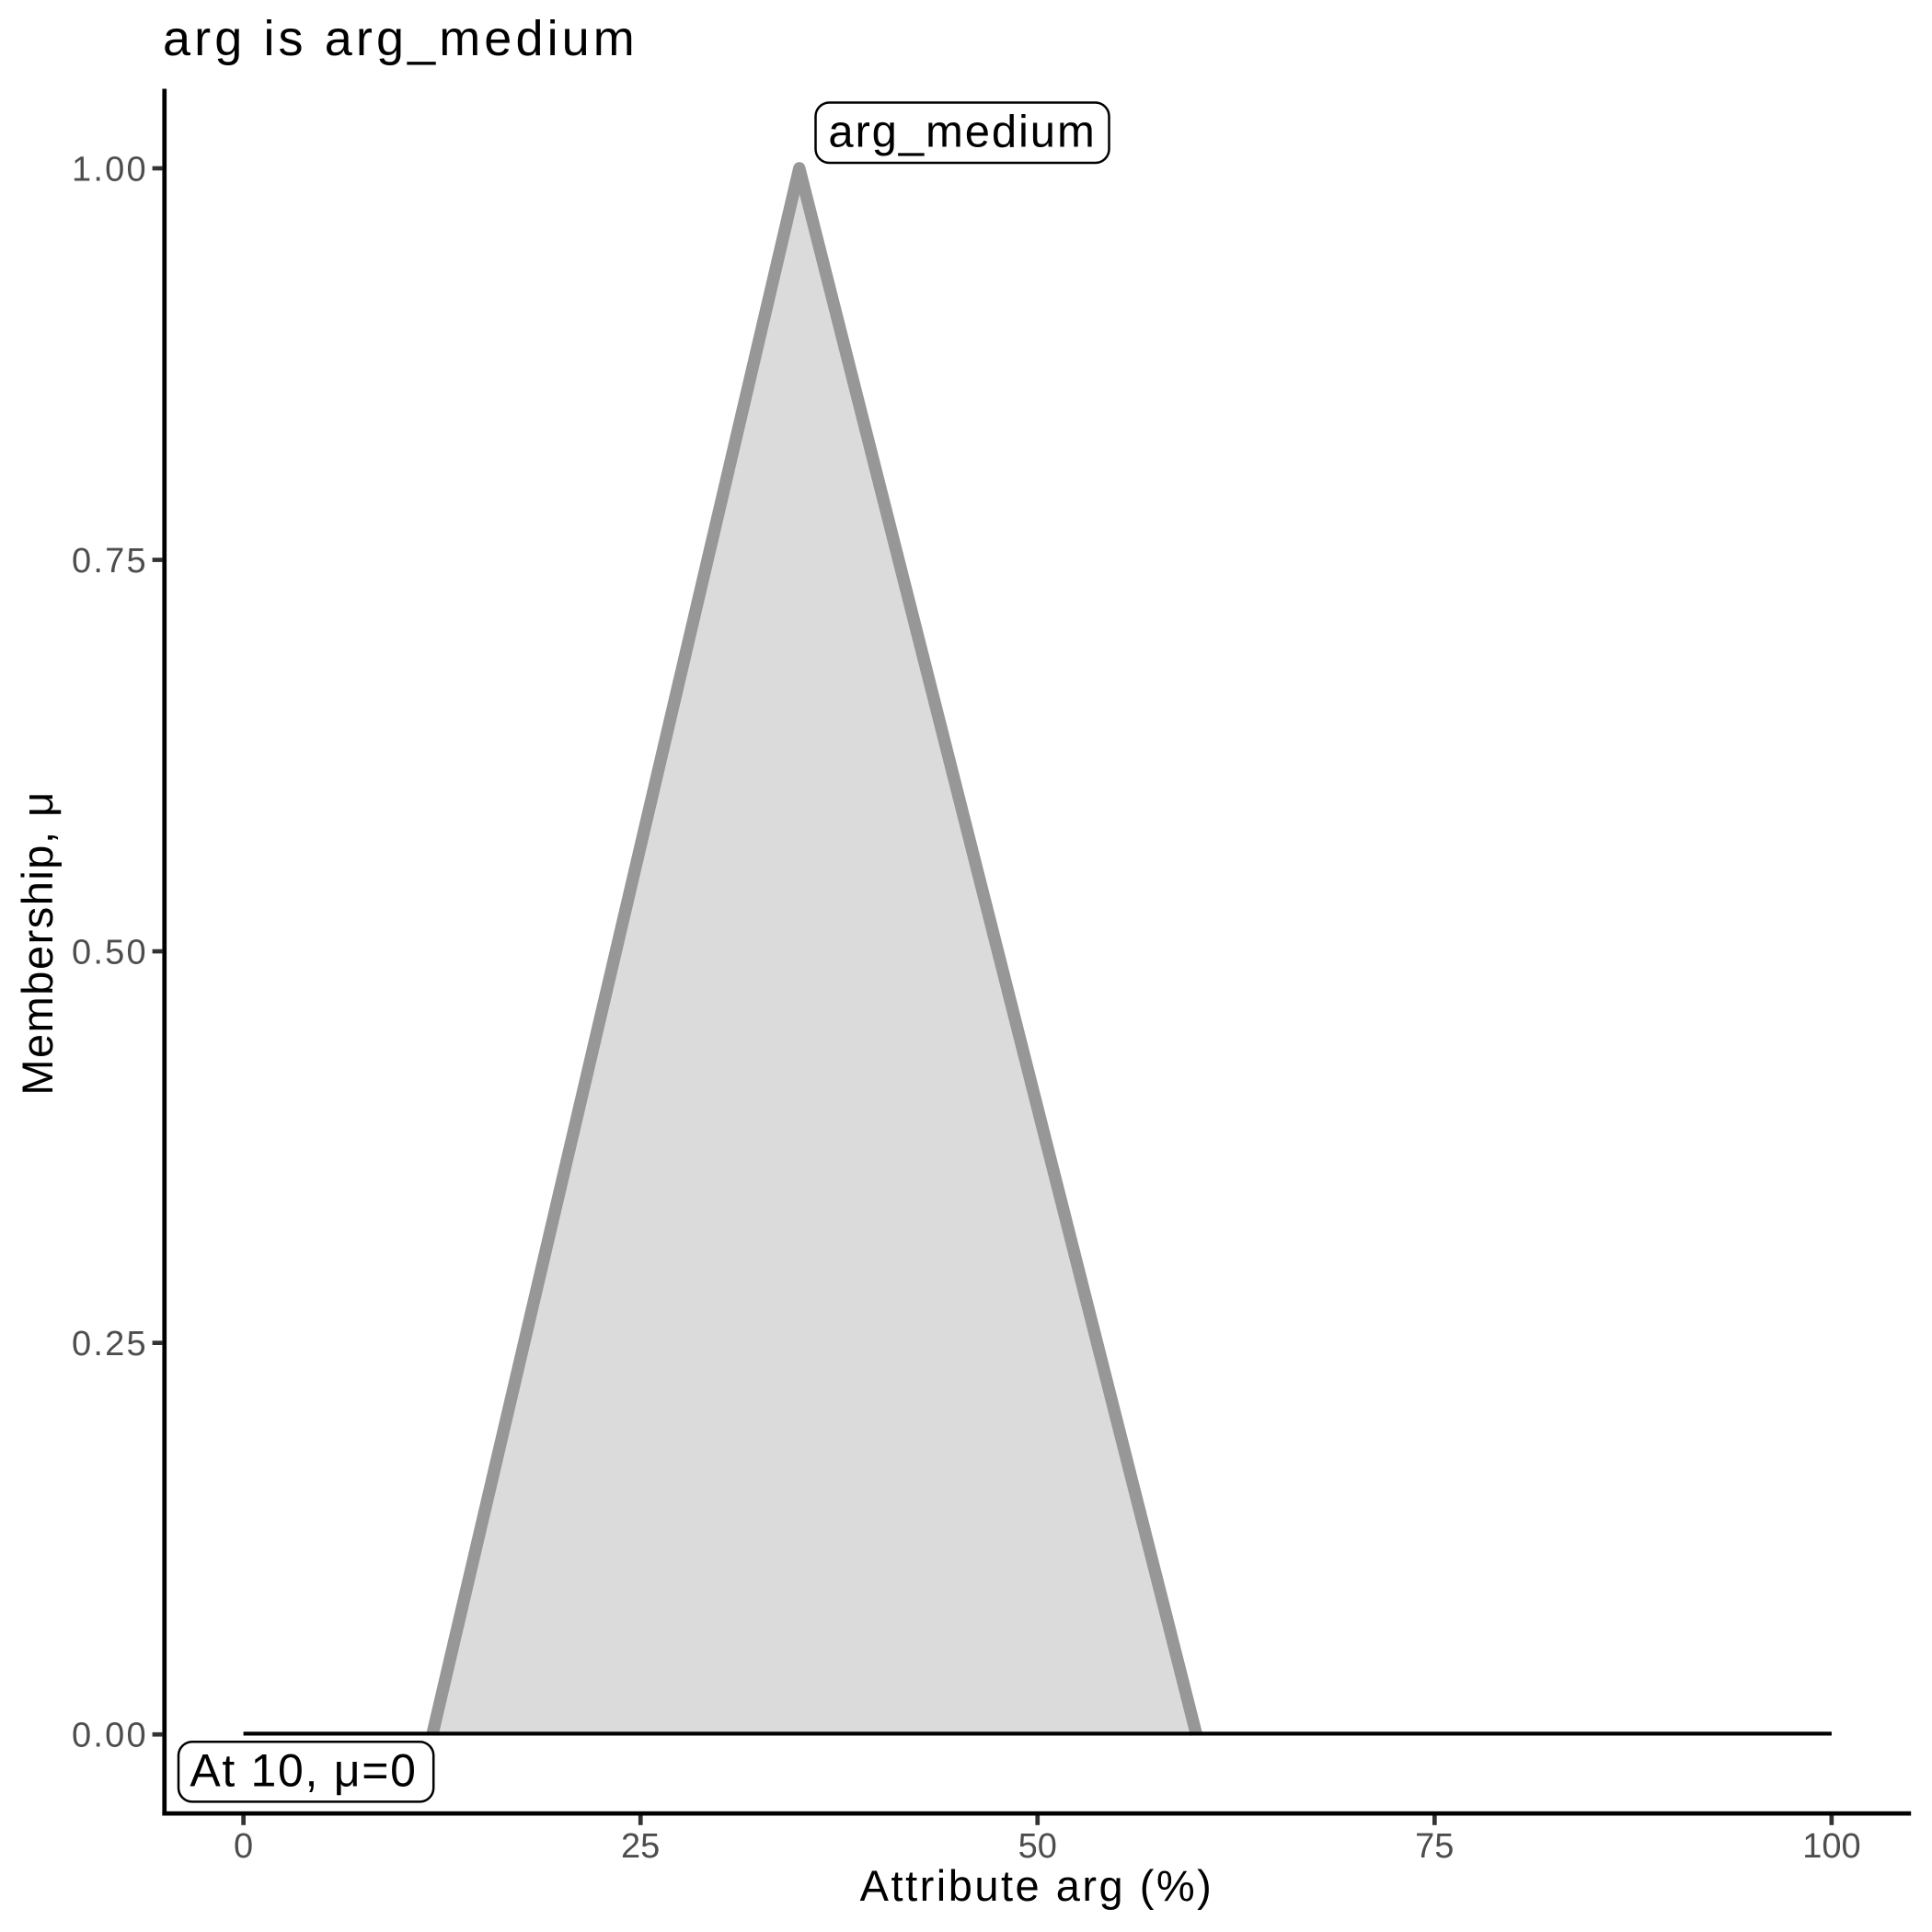  What do you see at coordinates (640, 1846) in the screenshot?
I see `svg-text: 25` at bounding box center [640, 1846].